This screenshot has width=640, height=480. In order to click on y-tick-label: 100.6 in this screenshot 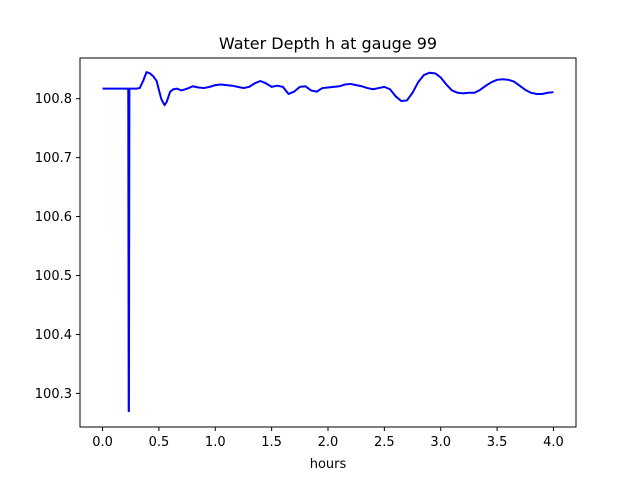, I will do `click(53, 217)`.